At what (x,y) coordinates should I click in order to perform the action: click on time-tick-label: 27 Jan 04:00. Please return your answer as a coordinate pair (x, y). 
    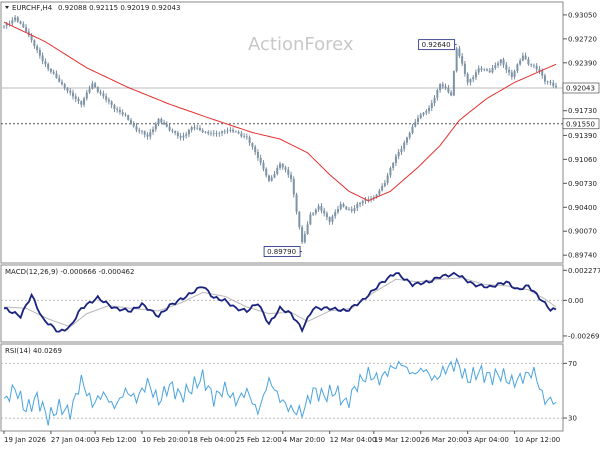
    Looking at the image, I should click on (73, 440).